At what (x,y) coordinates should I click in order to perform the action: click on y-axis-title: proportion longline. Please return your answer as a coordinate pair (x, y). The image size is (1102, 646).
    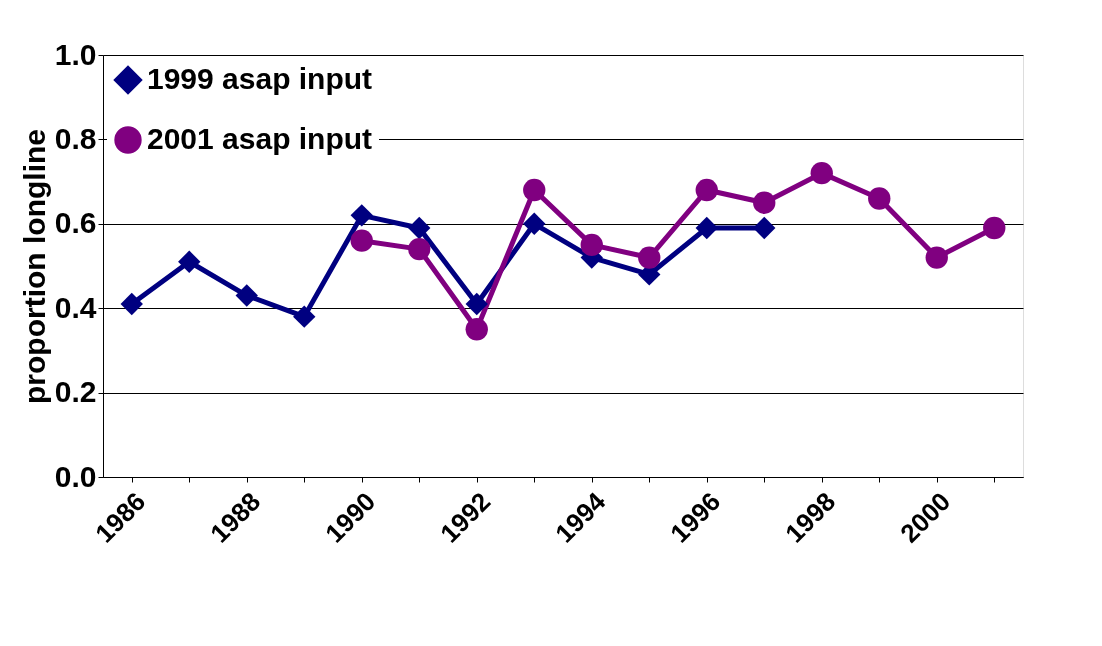
    Looking at the image, I should click on (34, 266).